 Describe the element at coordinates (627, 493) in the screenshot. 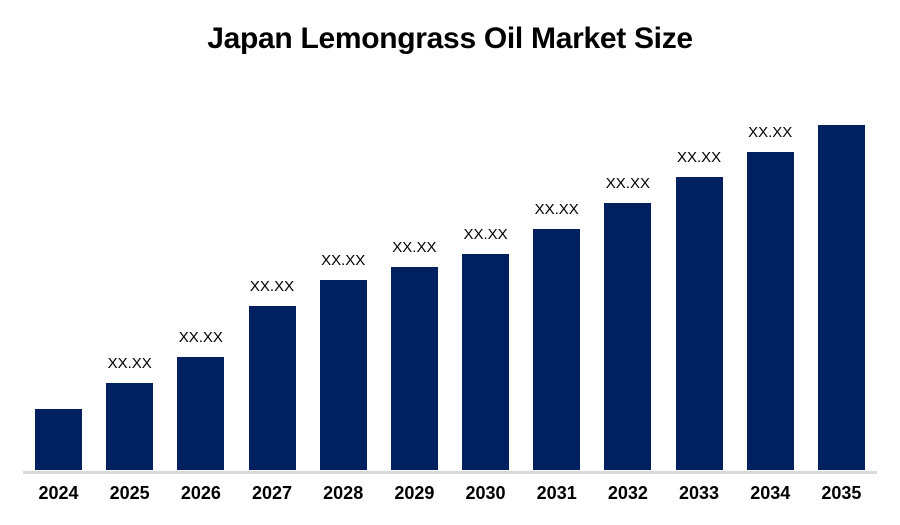

I see `x-tick-2032: 2032` at that location.